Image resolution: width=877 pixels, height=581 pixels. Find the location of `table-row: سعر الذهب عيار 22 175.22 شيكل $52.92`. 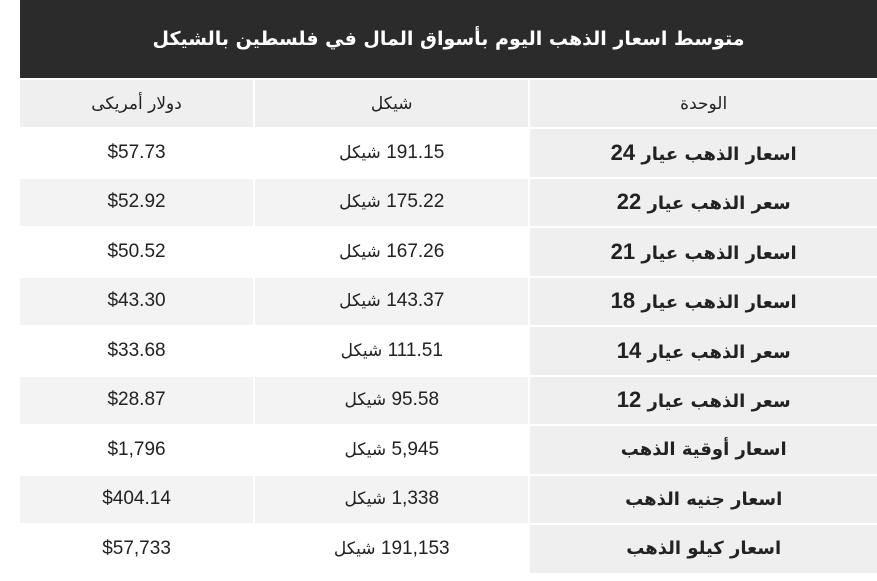

table-row: سعر الذهب عيار 22 175.22 شيكل $52.92 is located at coordinates (448, 202).